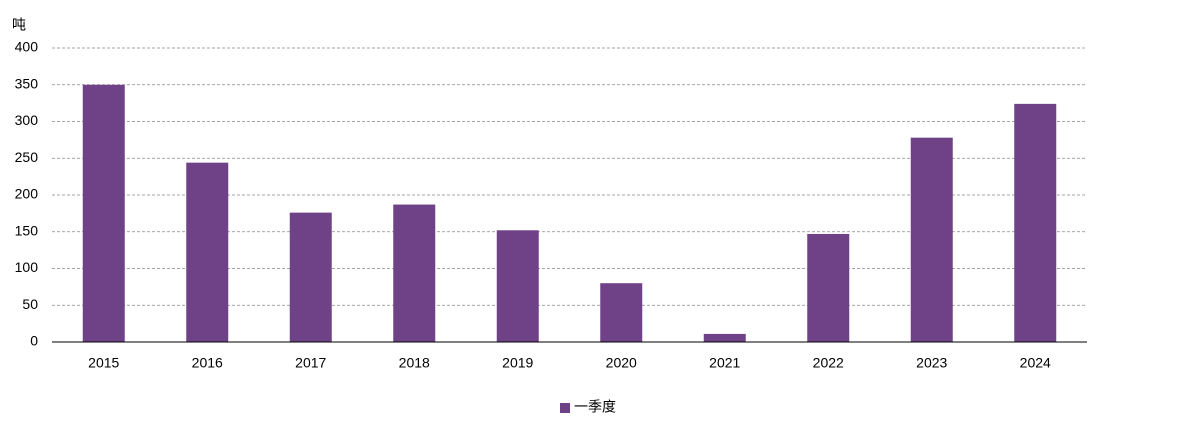 The width and height of the screenshot is (1177, 437). Describe the element at coordinates (27, 83) in the screenshot. I see `y-tick-label: 350` at that location.